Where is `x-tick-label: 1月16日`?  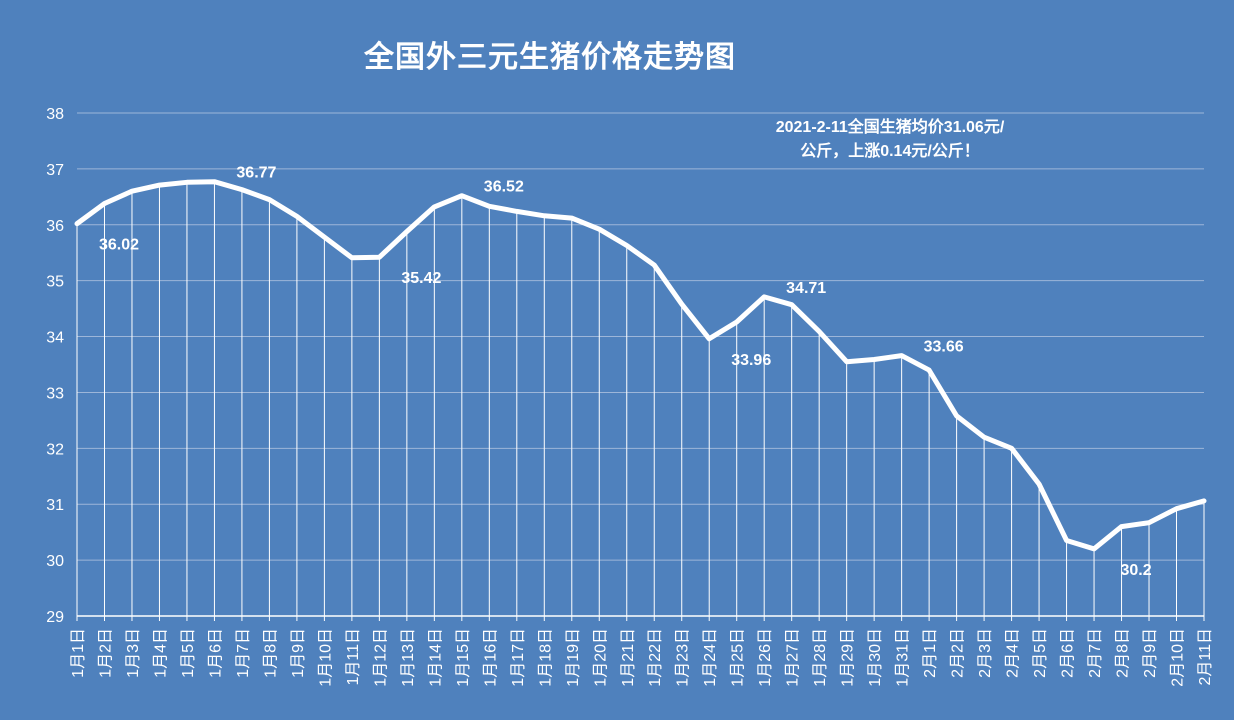 x-tick-label: 1月16日 is located at coordinates (490, 657).